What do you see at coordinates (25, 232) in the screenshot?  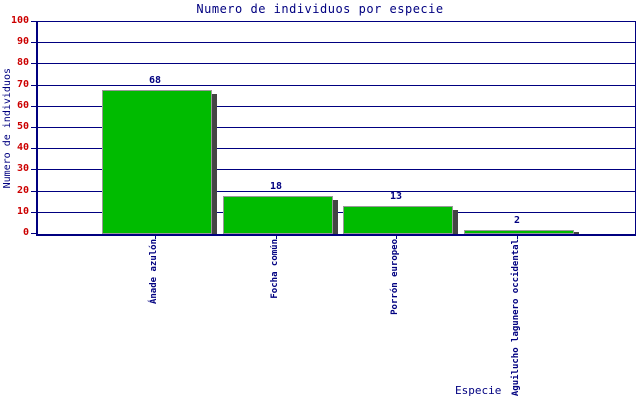 I see `y-tick-label: 0` at bounding box center [25, 232].